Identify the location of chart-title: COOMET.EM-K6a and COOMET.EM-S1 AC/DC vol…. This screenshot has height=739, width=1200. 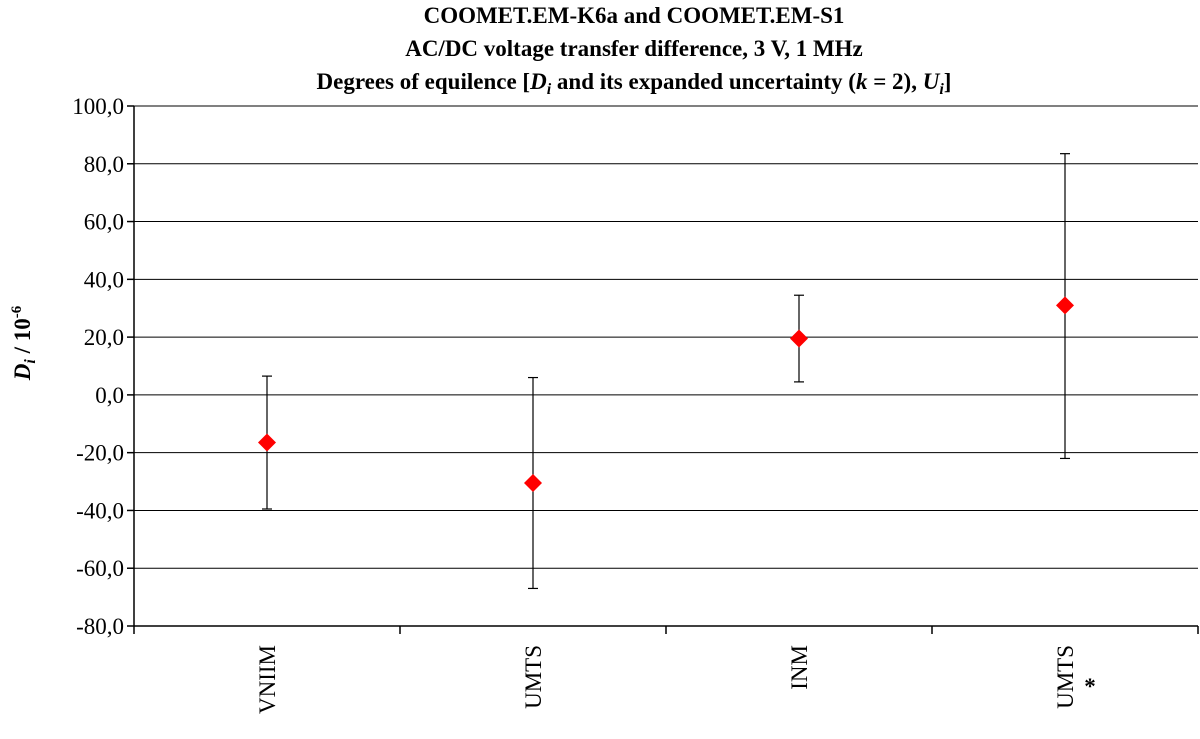
(634, 50).